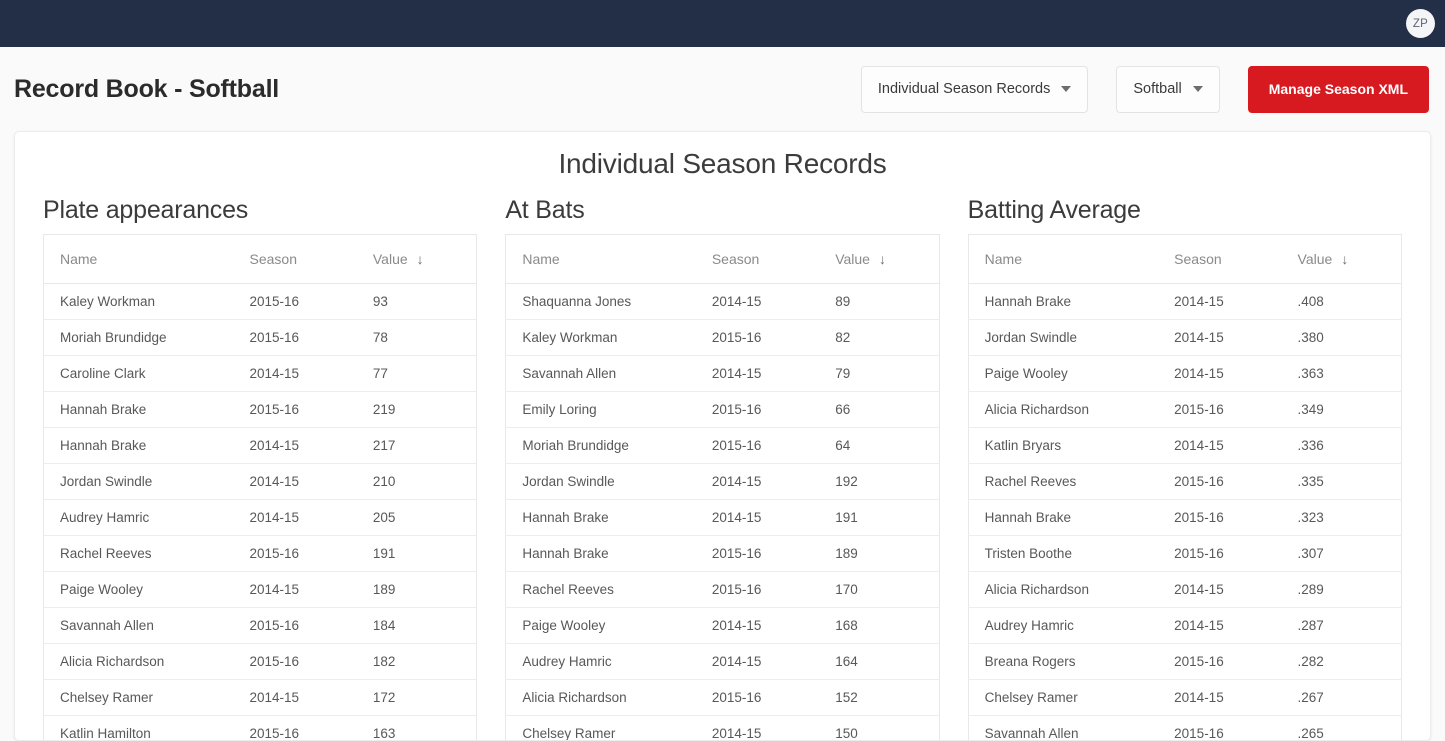  I want to click on record-name: Hannah Brake, so click(601, 518).